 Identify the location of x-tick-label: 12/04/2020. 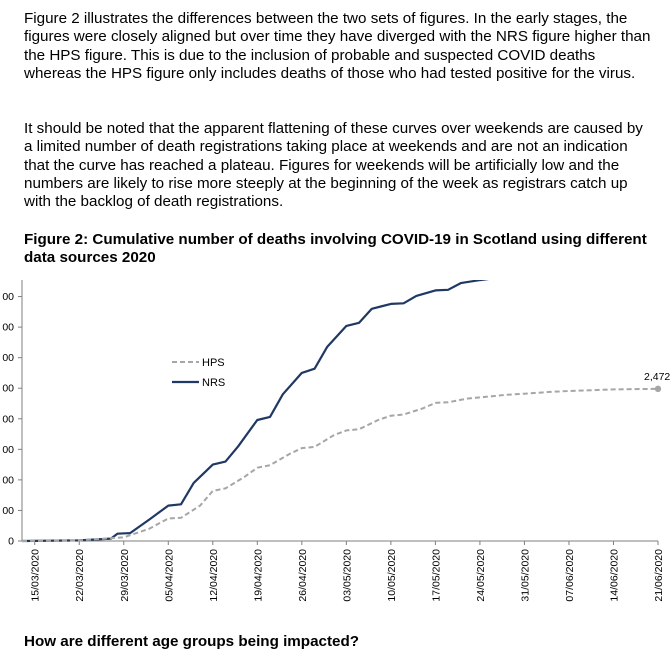
(214, 575).